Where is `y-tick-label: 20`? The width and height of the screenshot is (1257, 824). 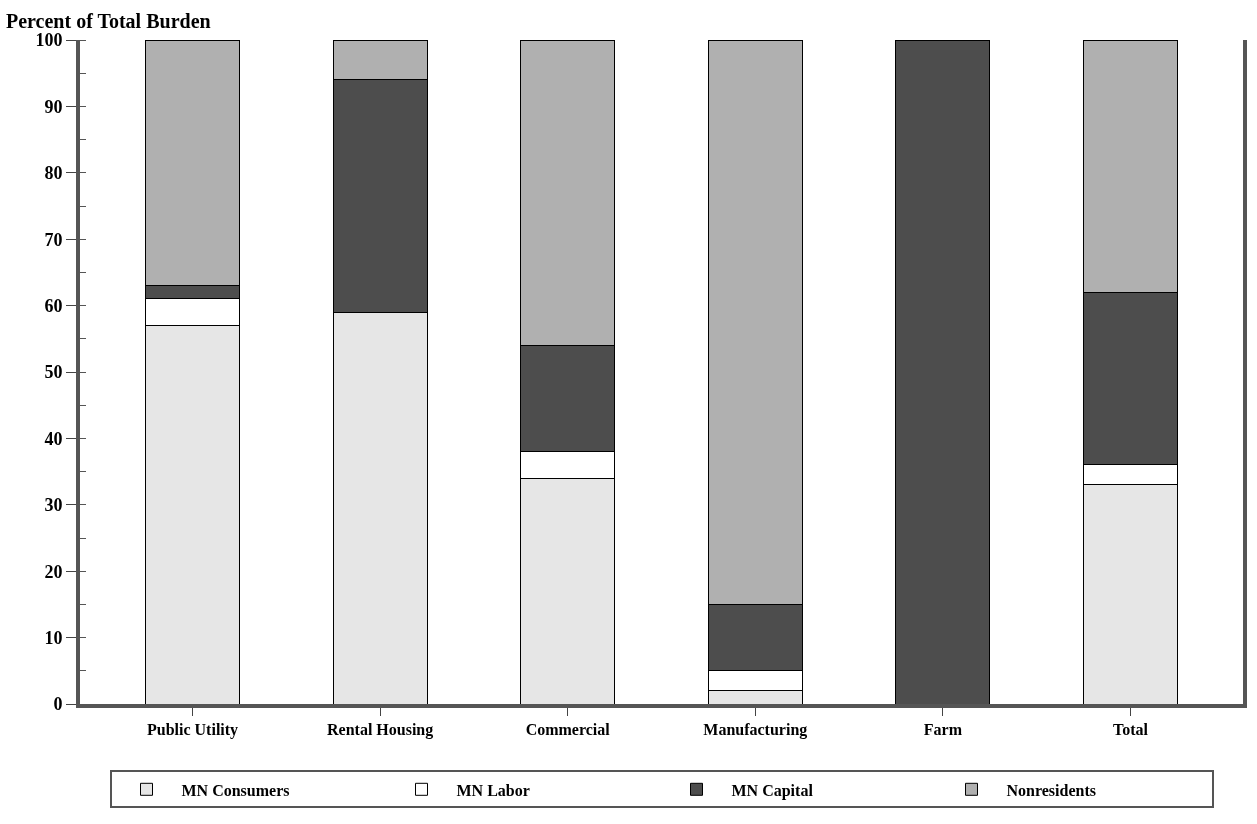
y-tick-label: 20 is located at coordinates (53, 571).